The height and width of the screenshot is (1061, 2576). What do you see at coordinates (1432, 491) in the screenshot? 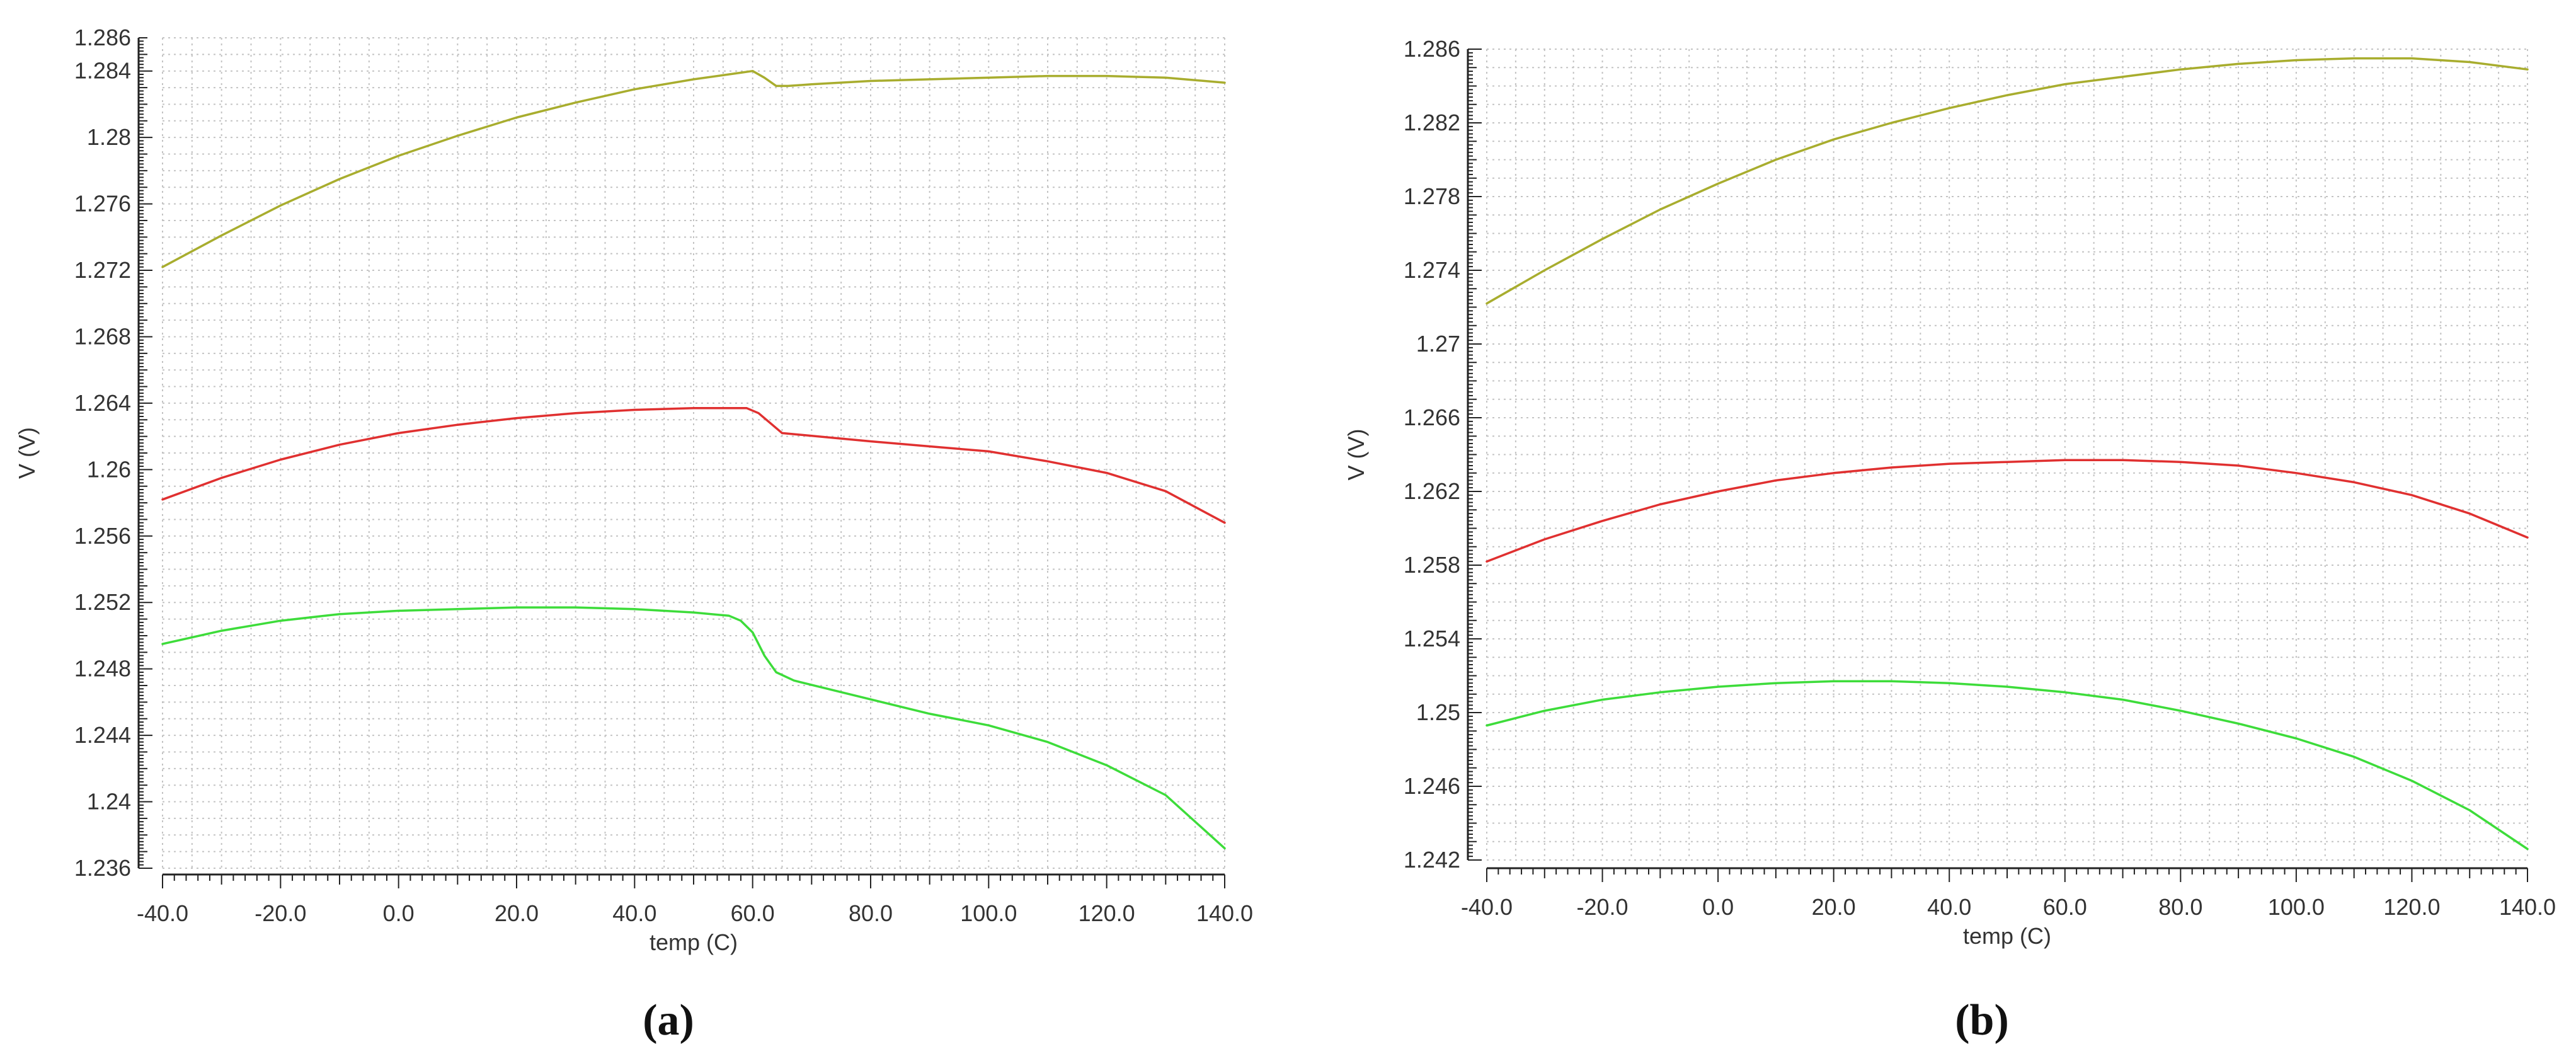
I see `y-tick-label: 1.262` at bounding box center [1432, 491].